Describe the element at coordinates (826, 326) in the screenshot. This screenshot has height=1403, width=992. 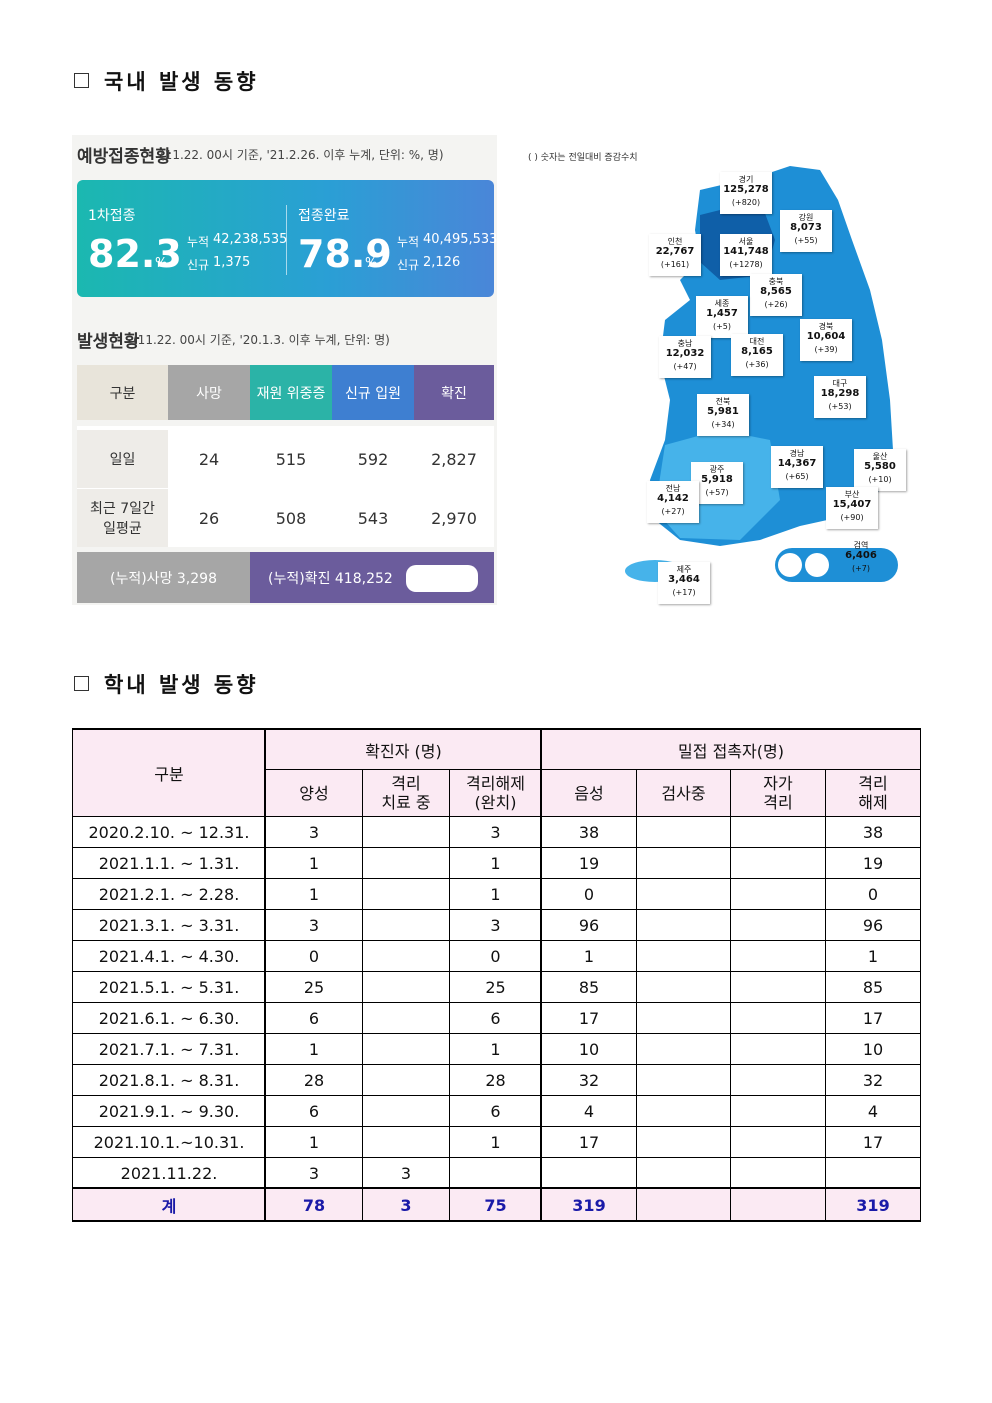
I see `region-name: 경북` at that location.